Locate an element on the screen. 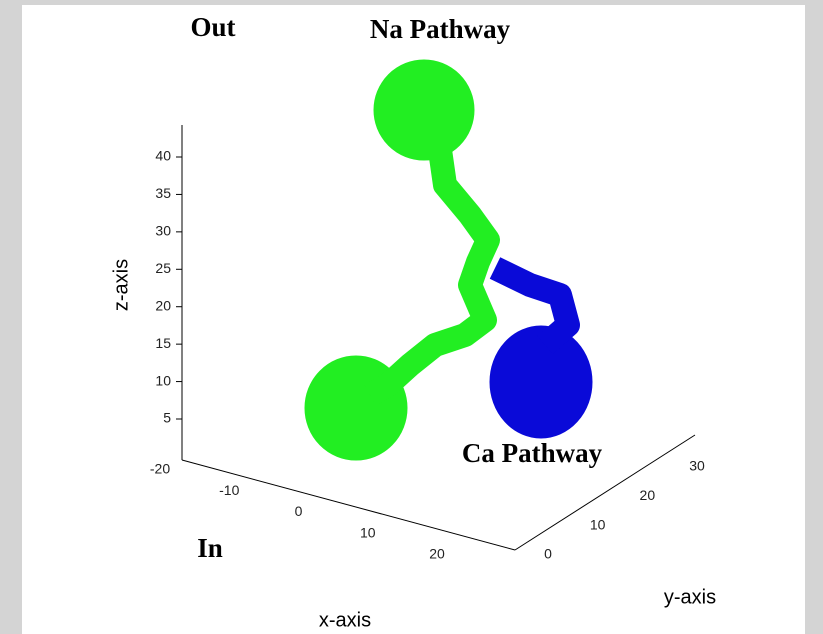  y-tick-label: 10 is located at coordinates (598, 524).